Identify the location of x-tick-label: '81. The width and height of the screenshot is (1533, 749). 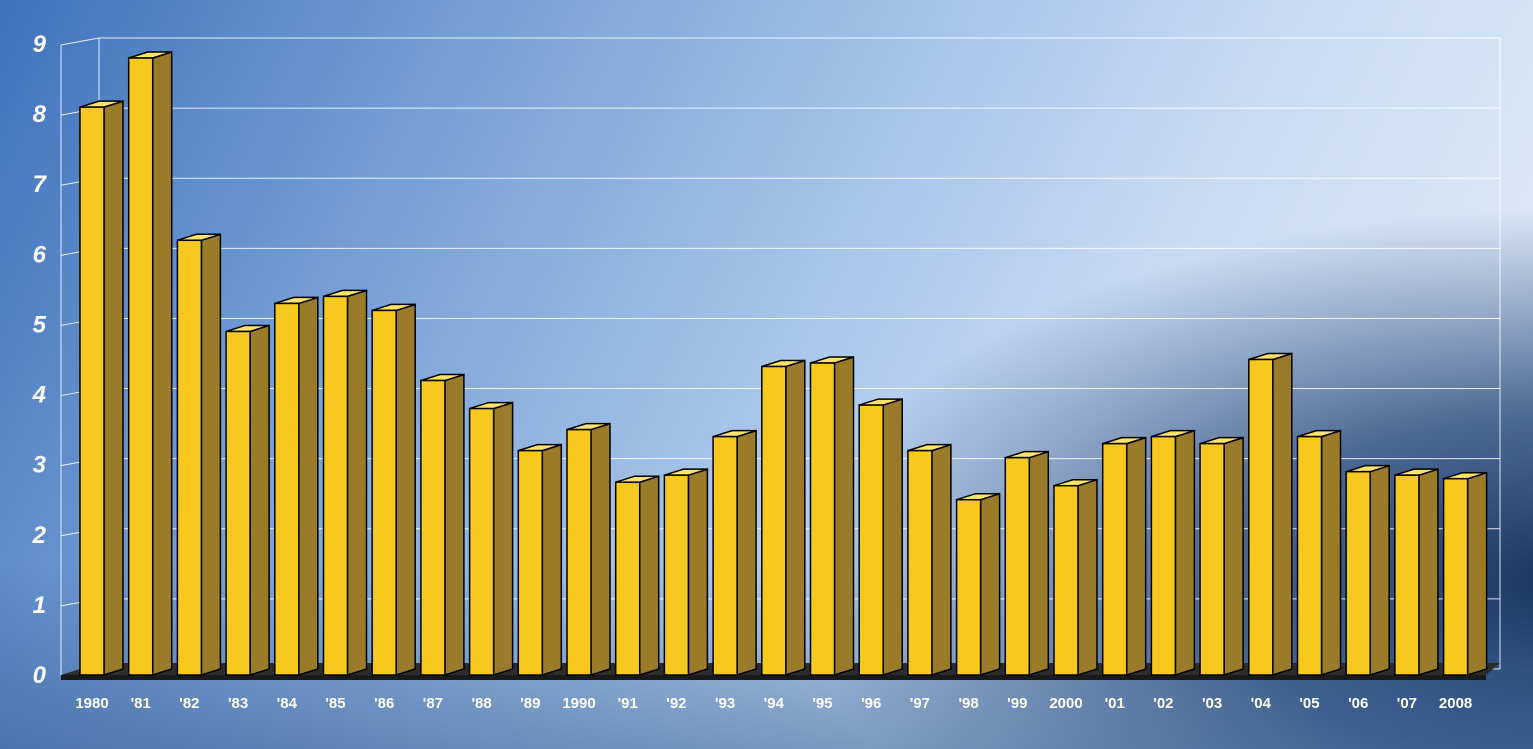
(141, 703).